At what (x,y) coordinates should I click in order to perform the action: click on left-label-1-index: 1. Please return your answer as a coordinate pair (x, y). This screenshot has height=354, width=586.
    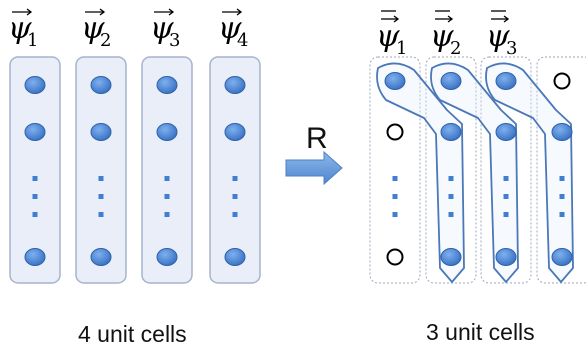
    Looking at the image, I should click on (32, 40).